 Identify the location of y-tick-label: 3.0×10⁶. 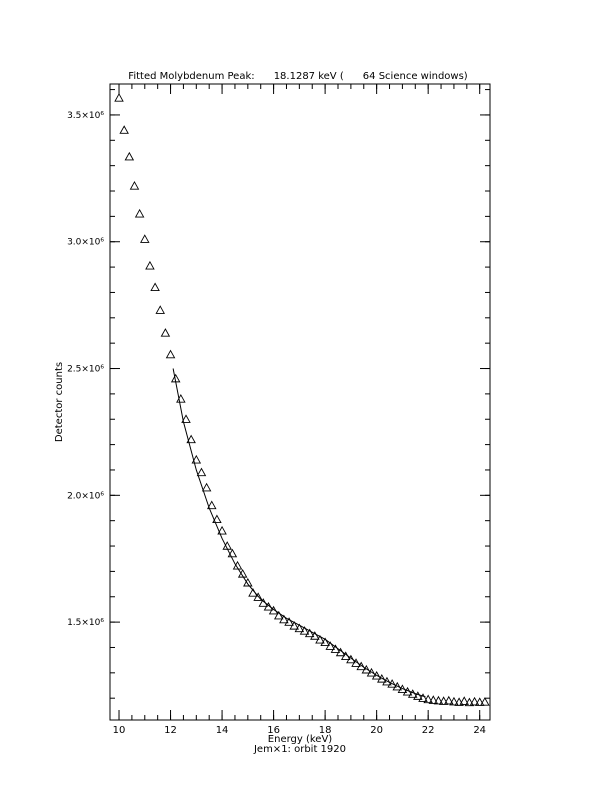
(85, 243).